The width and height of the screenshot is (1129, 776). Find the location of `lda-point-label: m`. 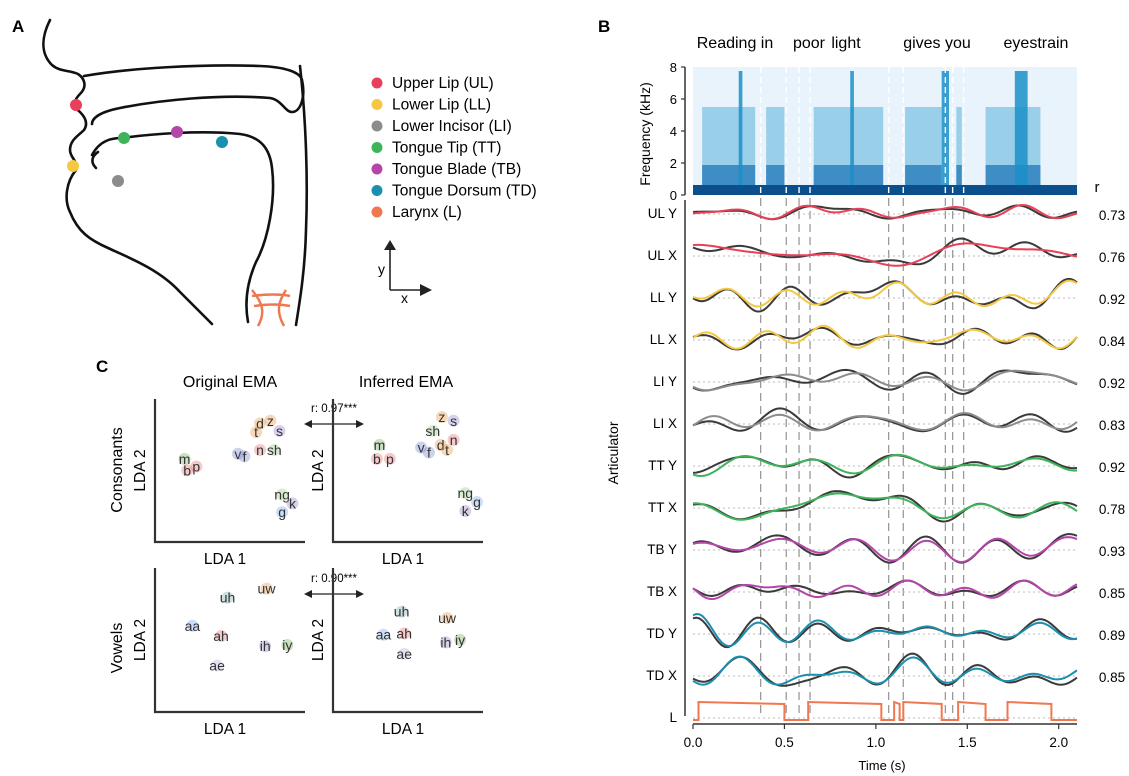

lda-point-label: m is located at coordinates (380, 445).